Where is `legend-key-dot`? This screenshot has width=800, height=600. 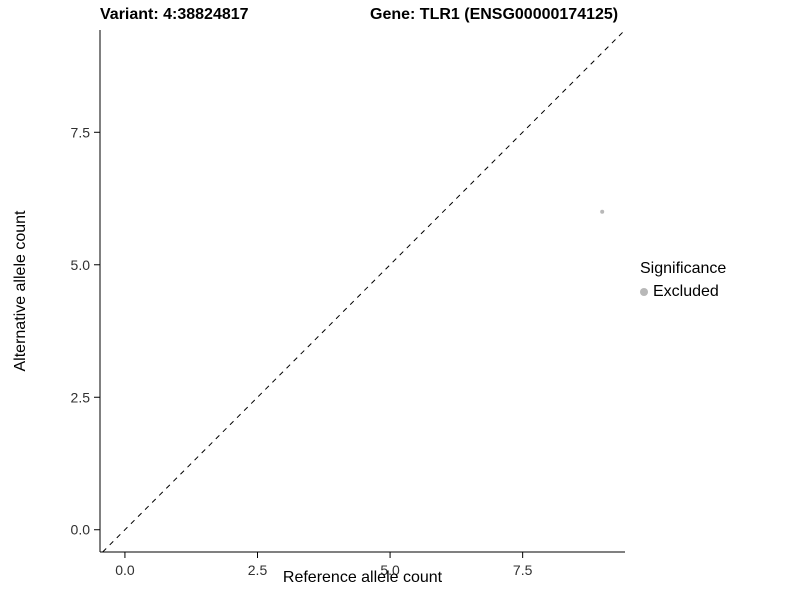
legend-key-dot is located at coordinates (644, 292).